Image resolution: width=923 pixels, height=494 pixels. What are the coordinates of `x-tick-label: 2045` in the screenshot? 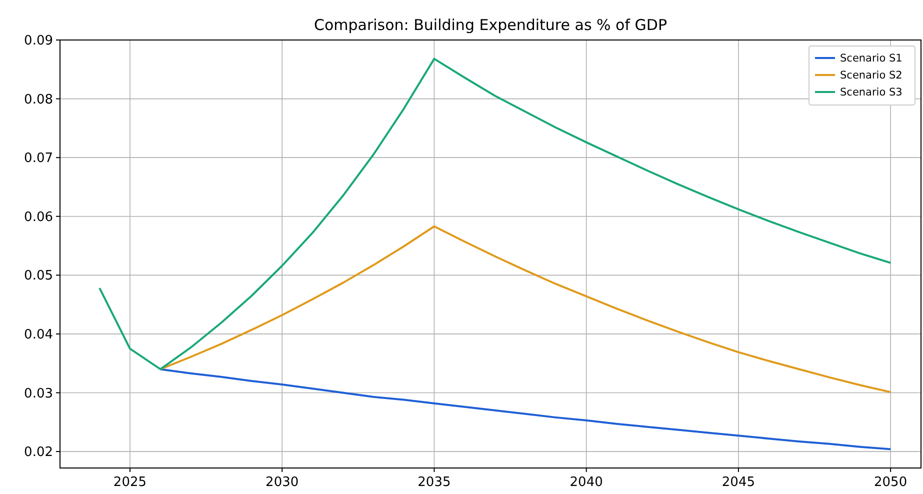 It's located at (739, 482).